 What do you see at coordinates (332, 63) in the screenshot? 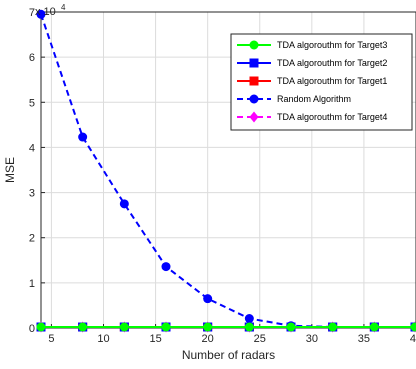
I see `legend-label: TDA algorouthm for Target2` at bounding box center [332, 63].